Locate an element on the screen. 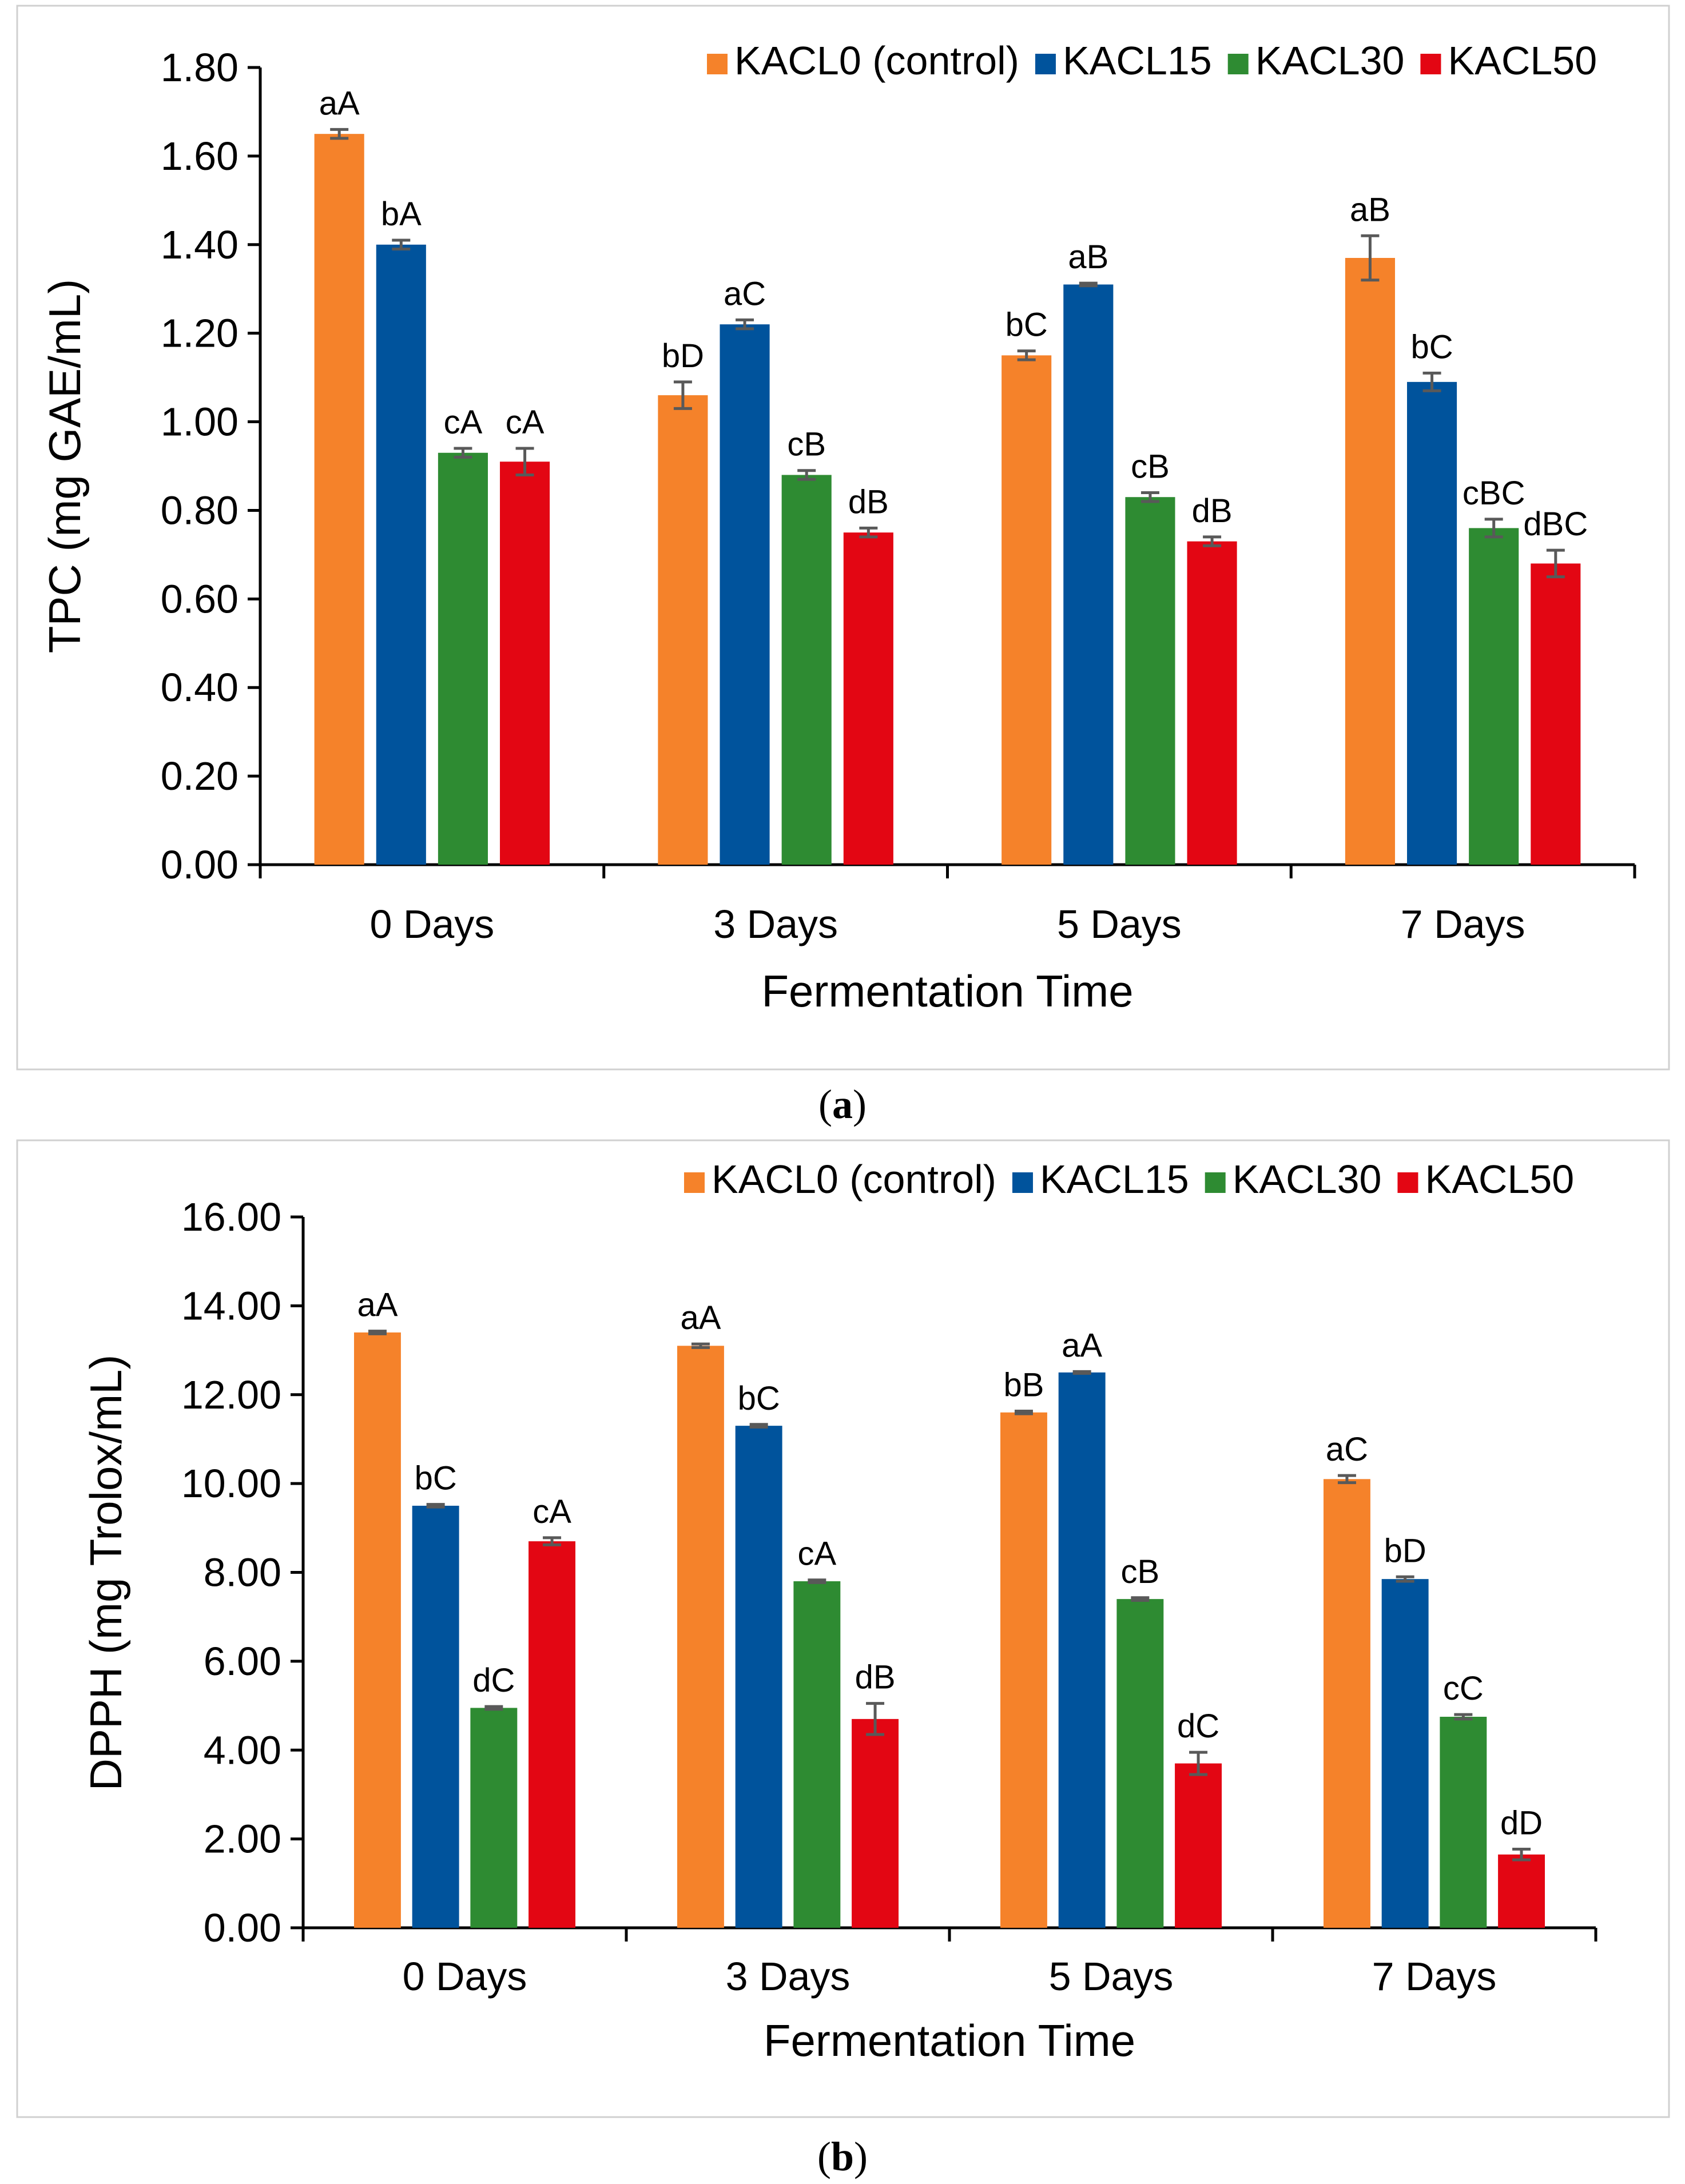 The image size is (1685, 2184). y-tick-label: 4.00 is located at coordinates (242, 1750).